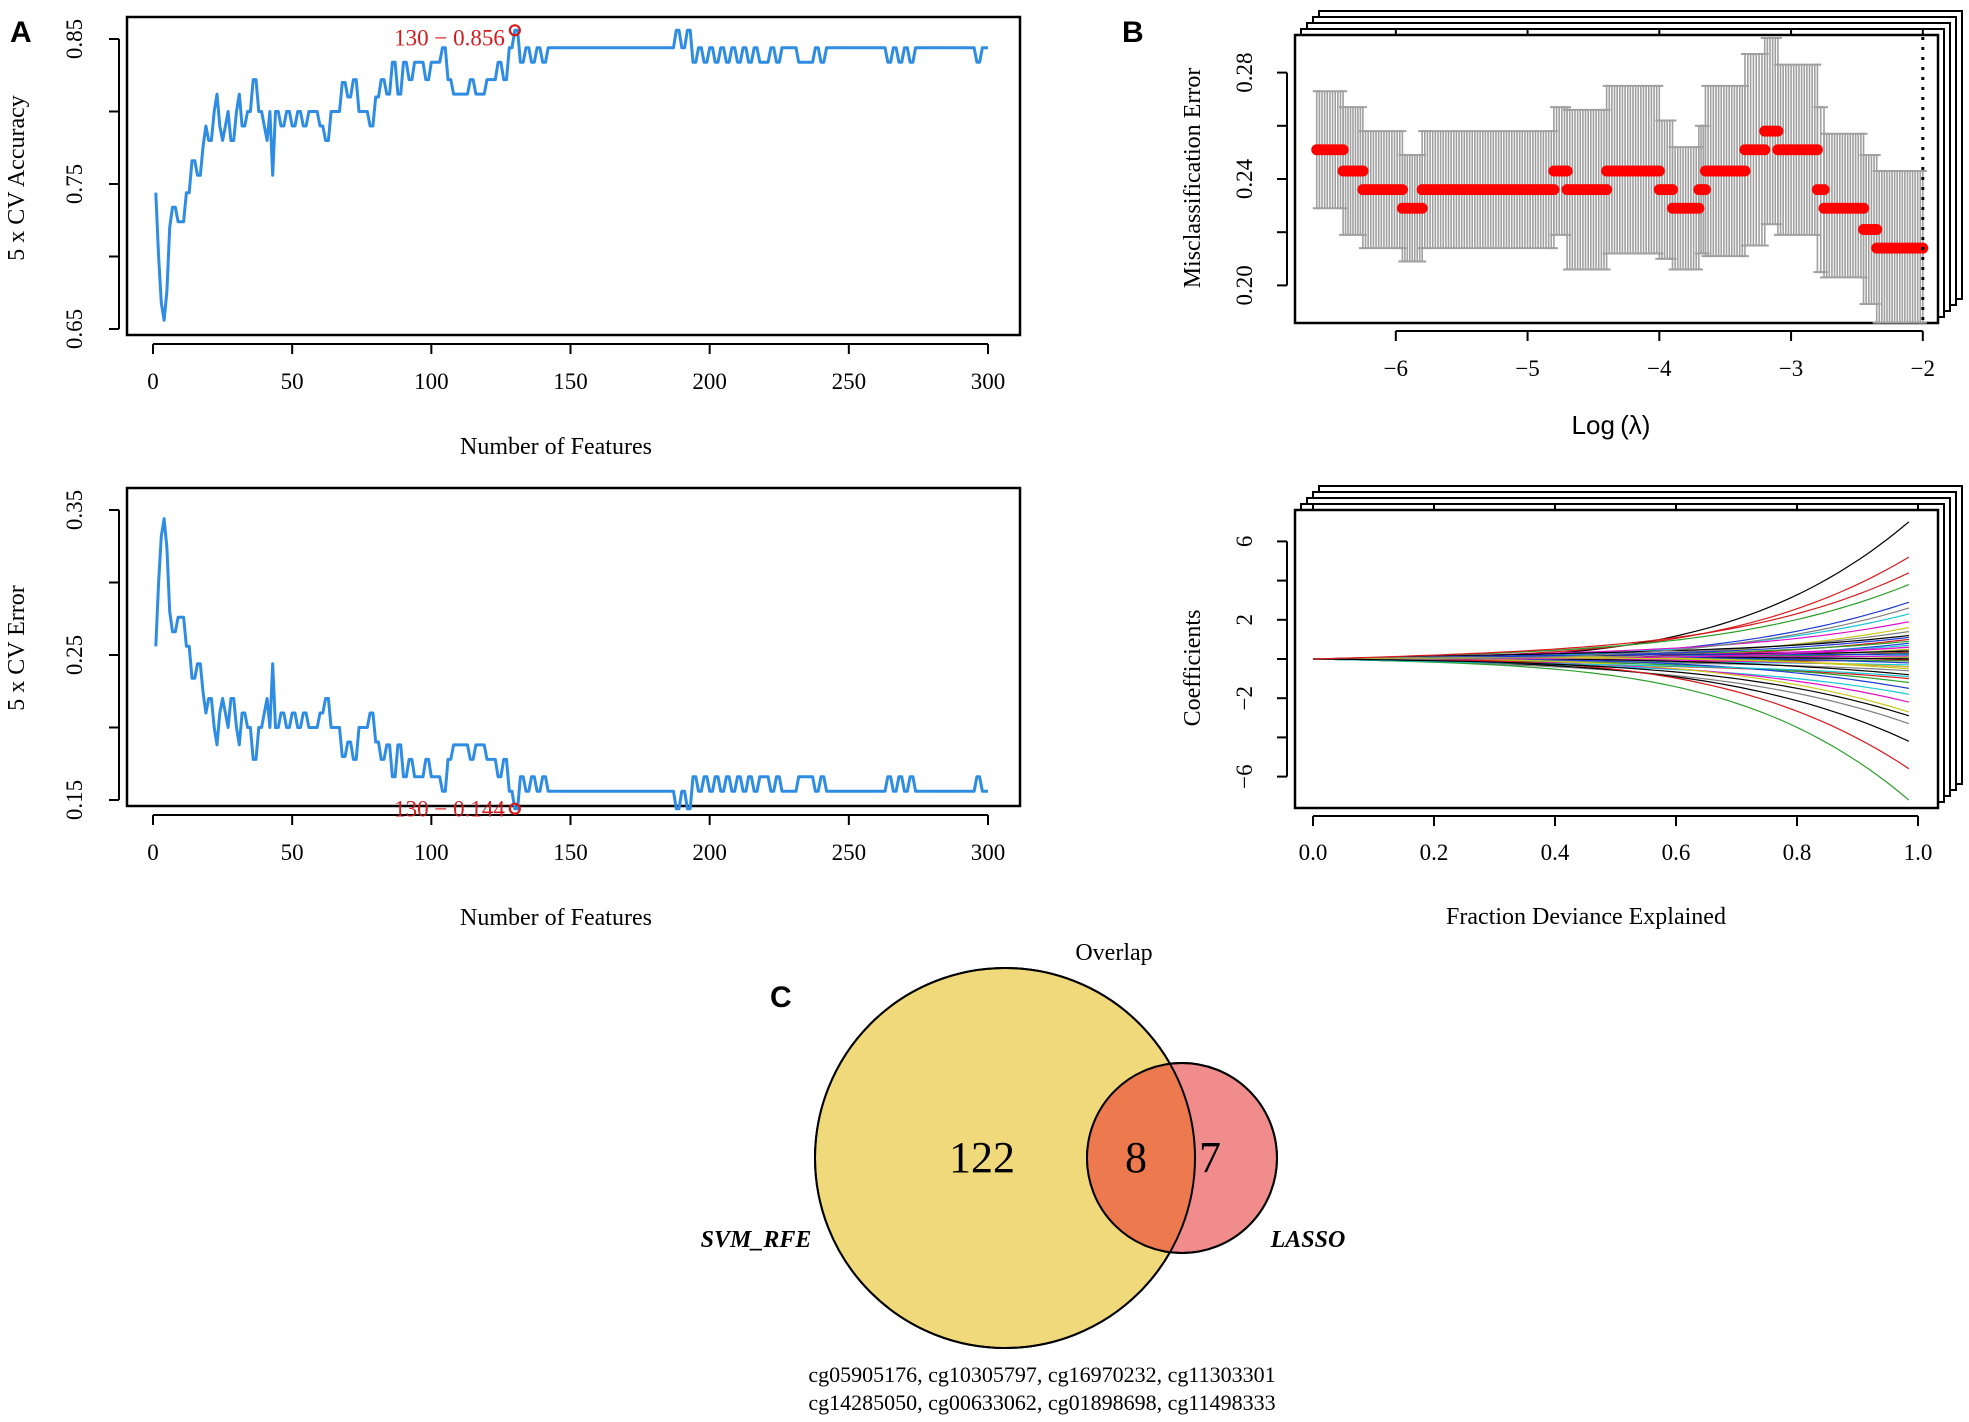 The image size is (1969, 1422). I want to click on accuracy-max-label: 130 − 0.856, so click(449, 37).